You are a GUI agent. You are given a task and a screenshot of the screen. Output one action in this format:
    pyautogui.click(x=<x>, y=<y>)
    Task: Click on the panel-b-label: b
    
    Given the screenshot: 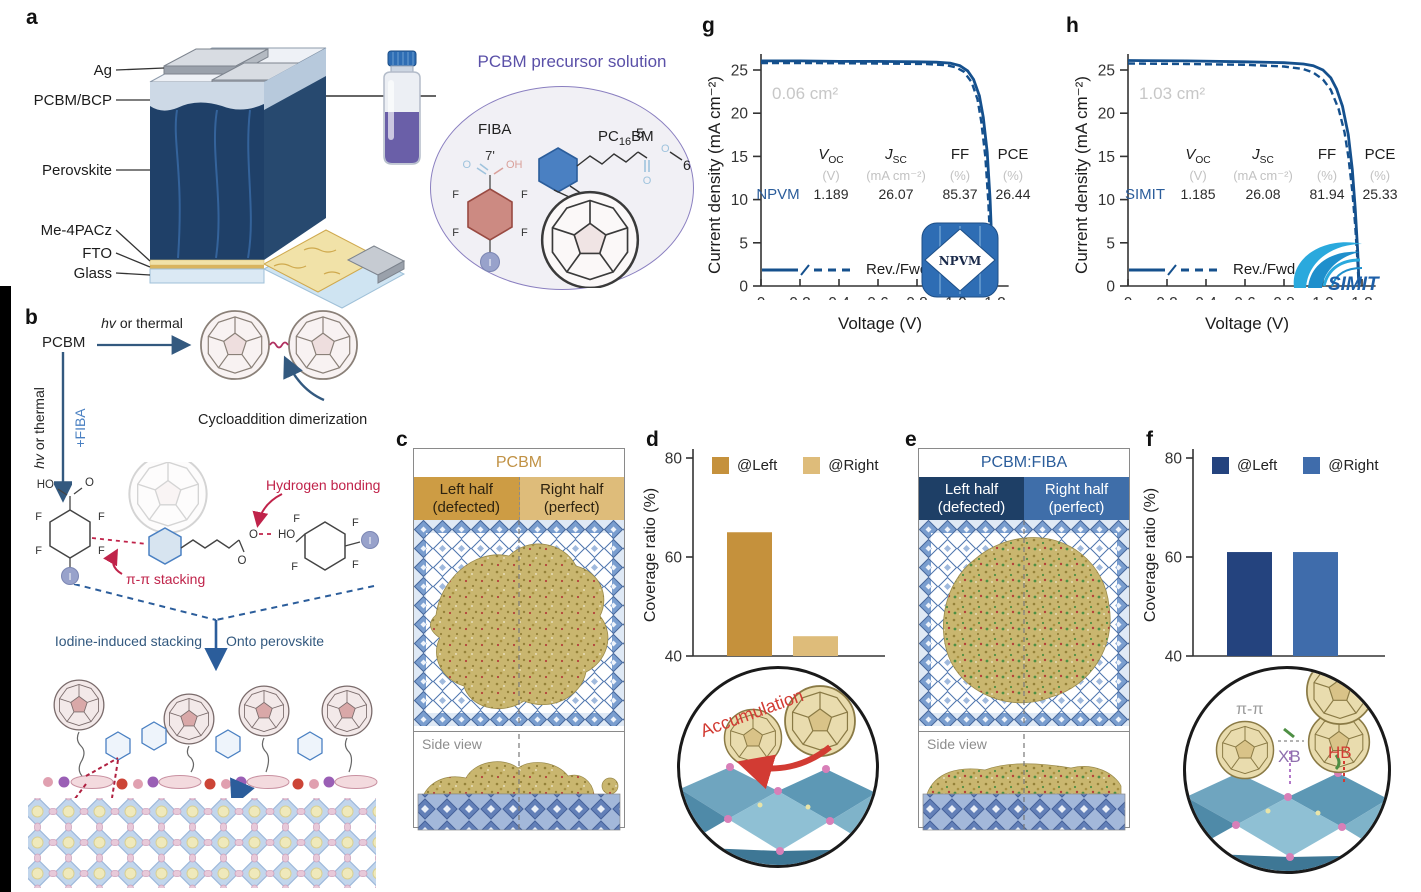 What is the action you would take?
    pyautogui.click(x=31, y=317)
    